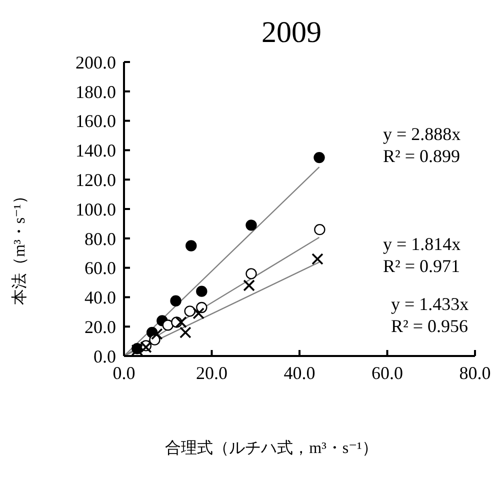 The image size is (503, 479). I want to click on y-tick-label: 40.0, so click(100, 298).